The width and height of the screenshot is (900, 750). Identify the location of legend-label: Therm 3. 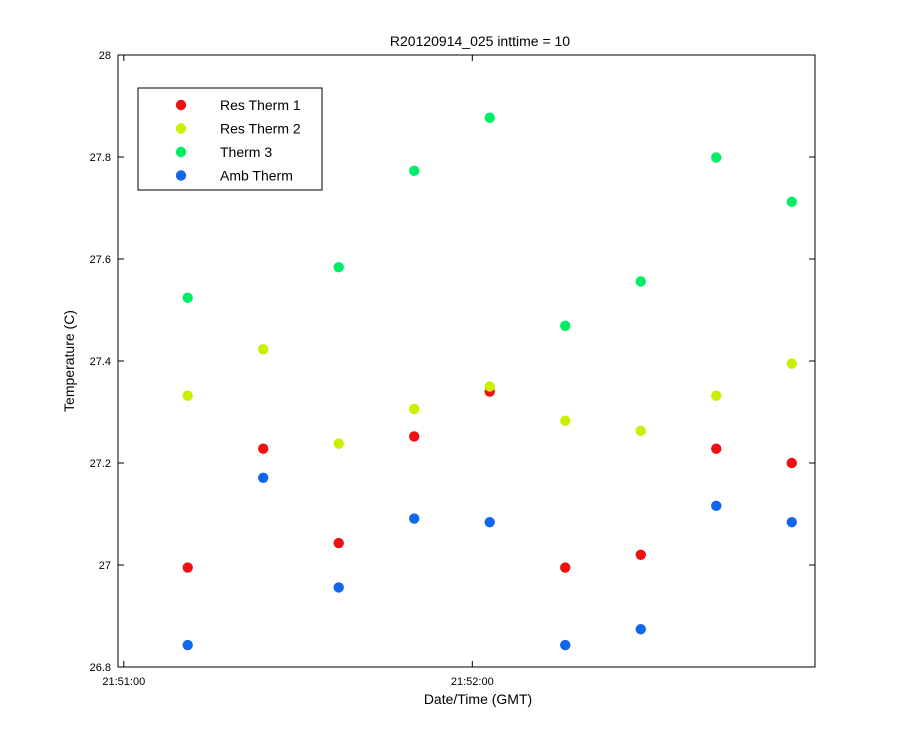
(246, 152).